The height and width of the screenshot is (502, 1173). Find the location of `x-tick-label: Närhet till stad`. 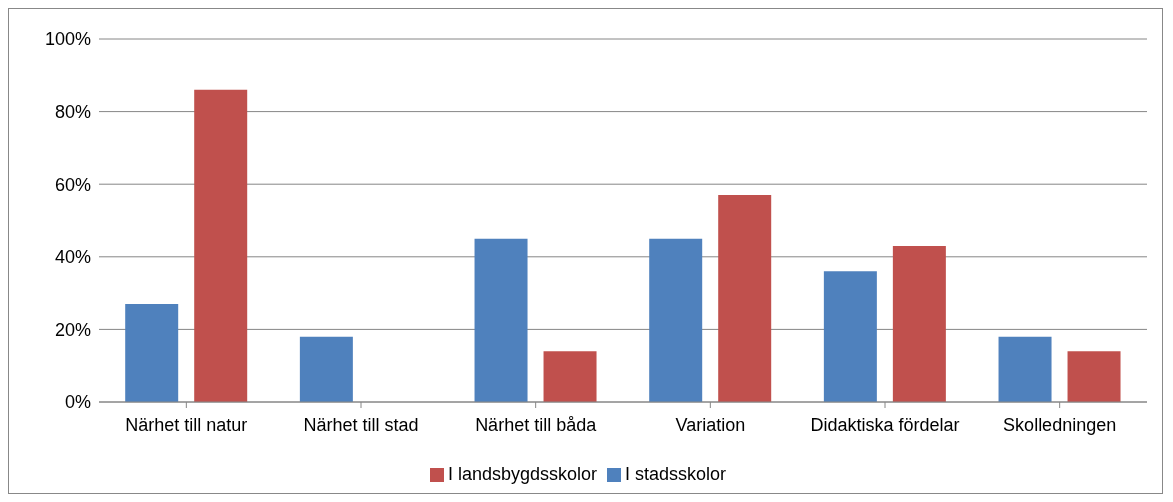

x-tick-label: Närhet till stad is located at coordinates (361, 424).